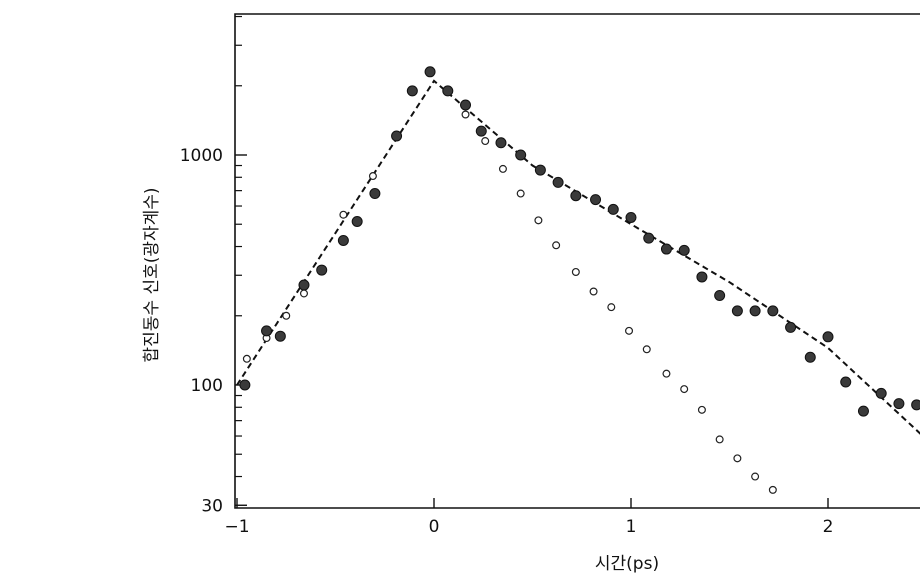  What do you see at coordinates (627, 564) in the screenshot?
I see `x-axis-title: 시간(ps)` at bounding box center [627, 564].